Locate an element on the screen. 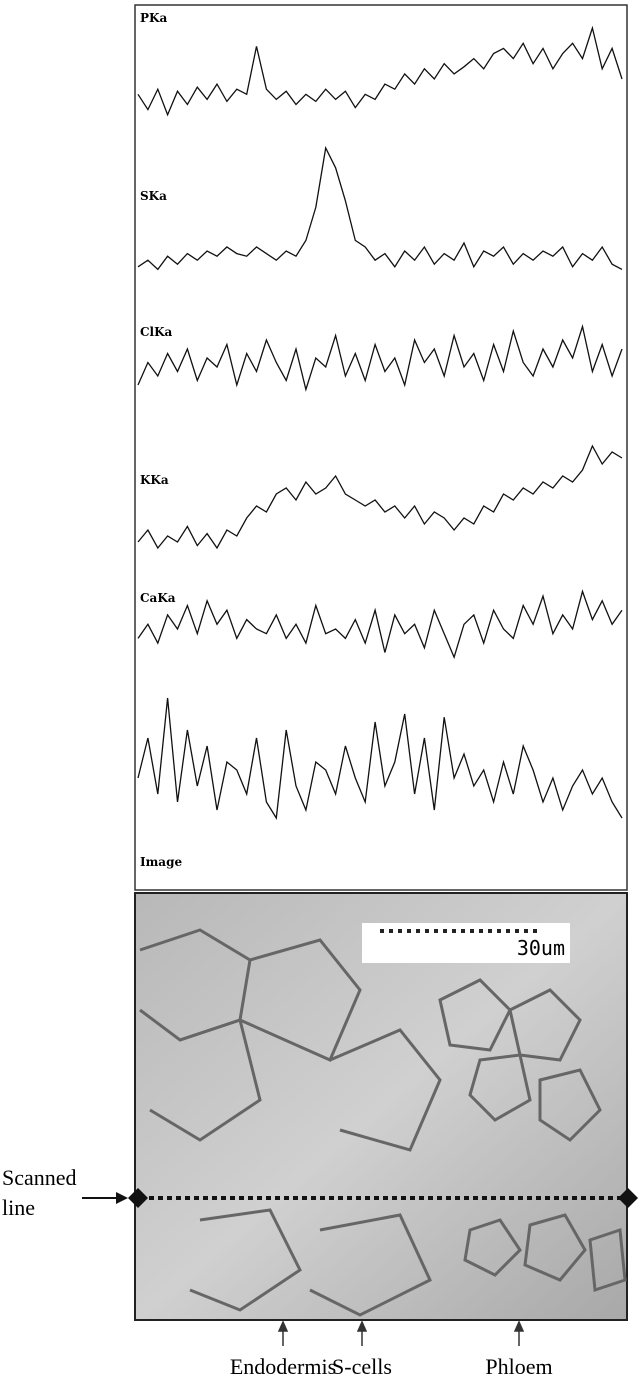  trace-label: CaKa is located at coordinates (158, 598).